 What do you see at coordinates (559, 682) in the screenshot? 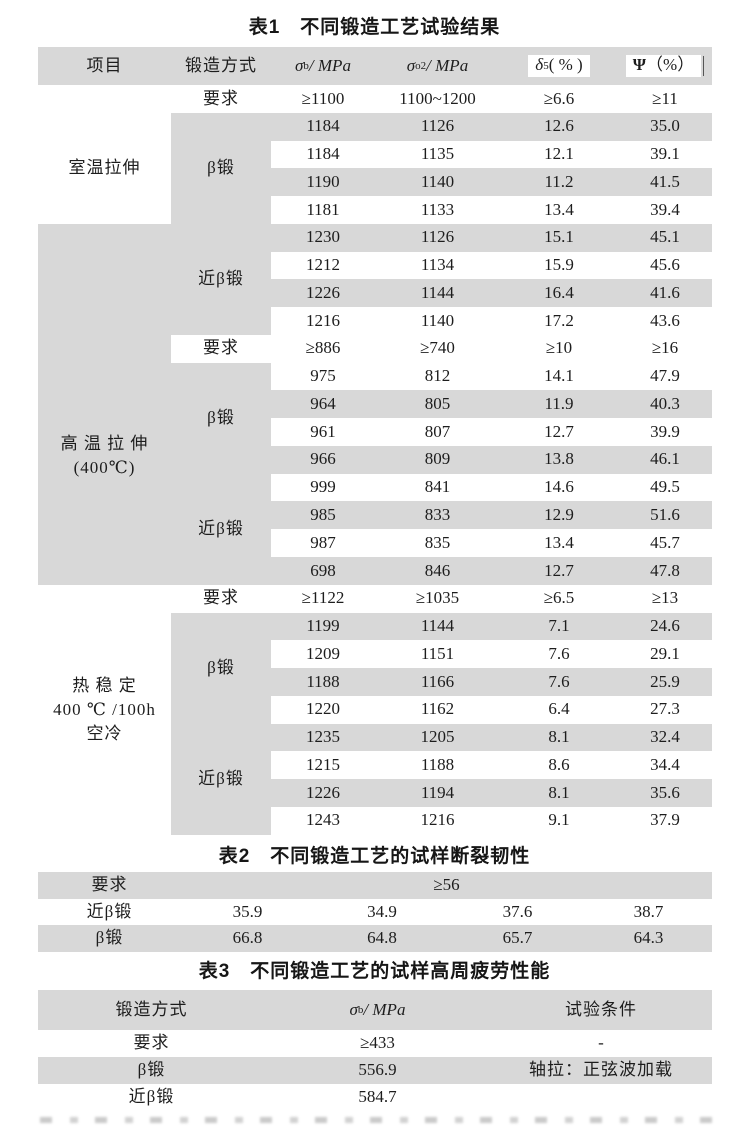
I see `t1-data-value: 7.6` at bounding box center [559, 682].